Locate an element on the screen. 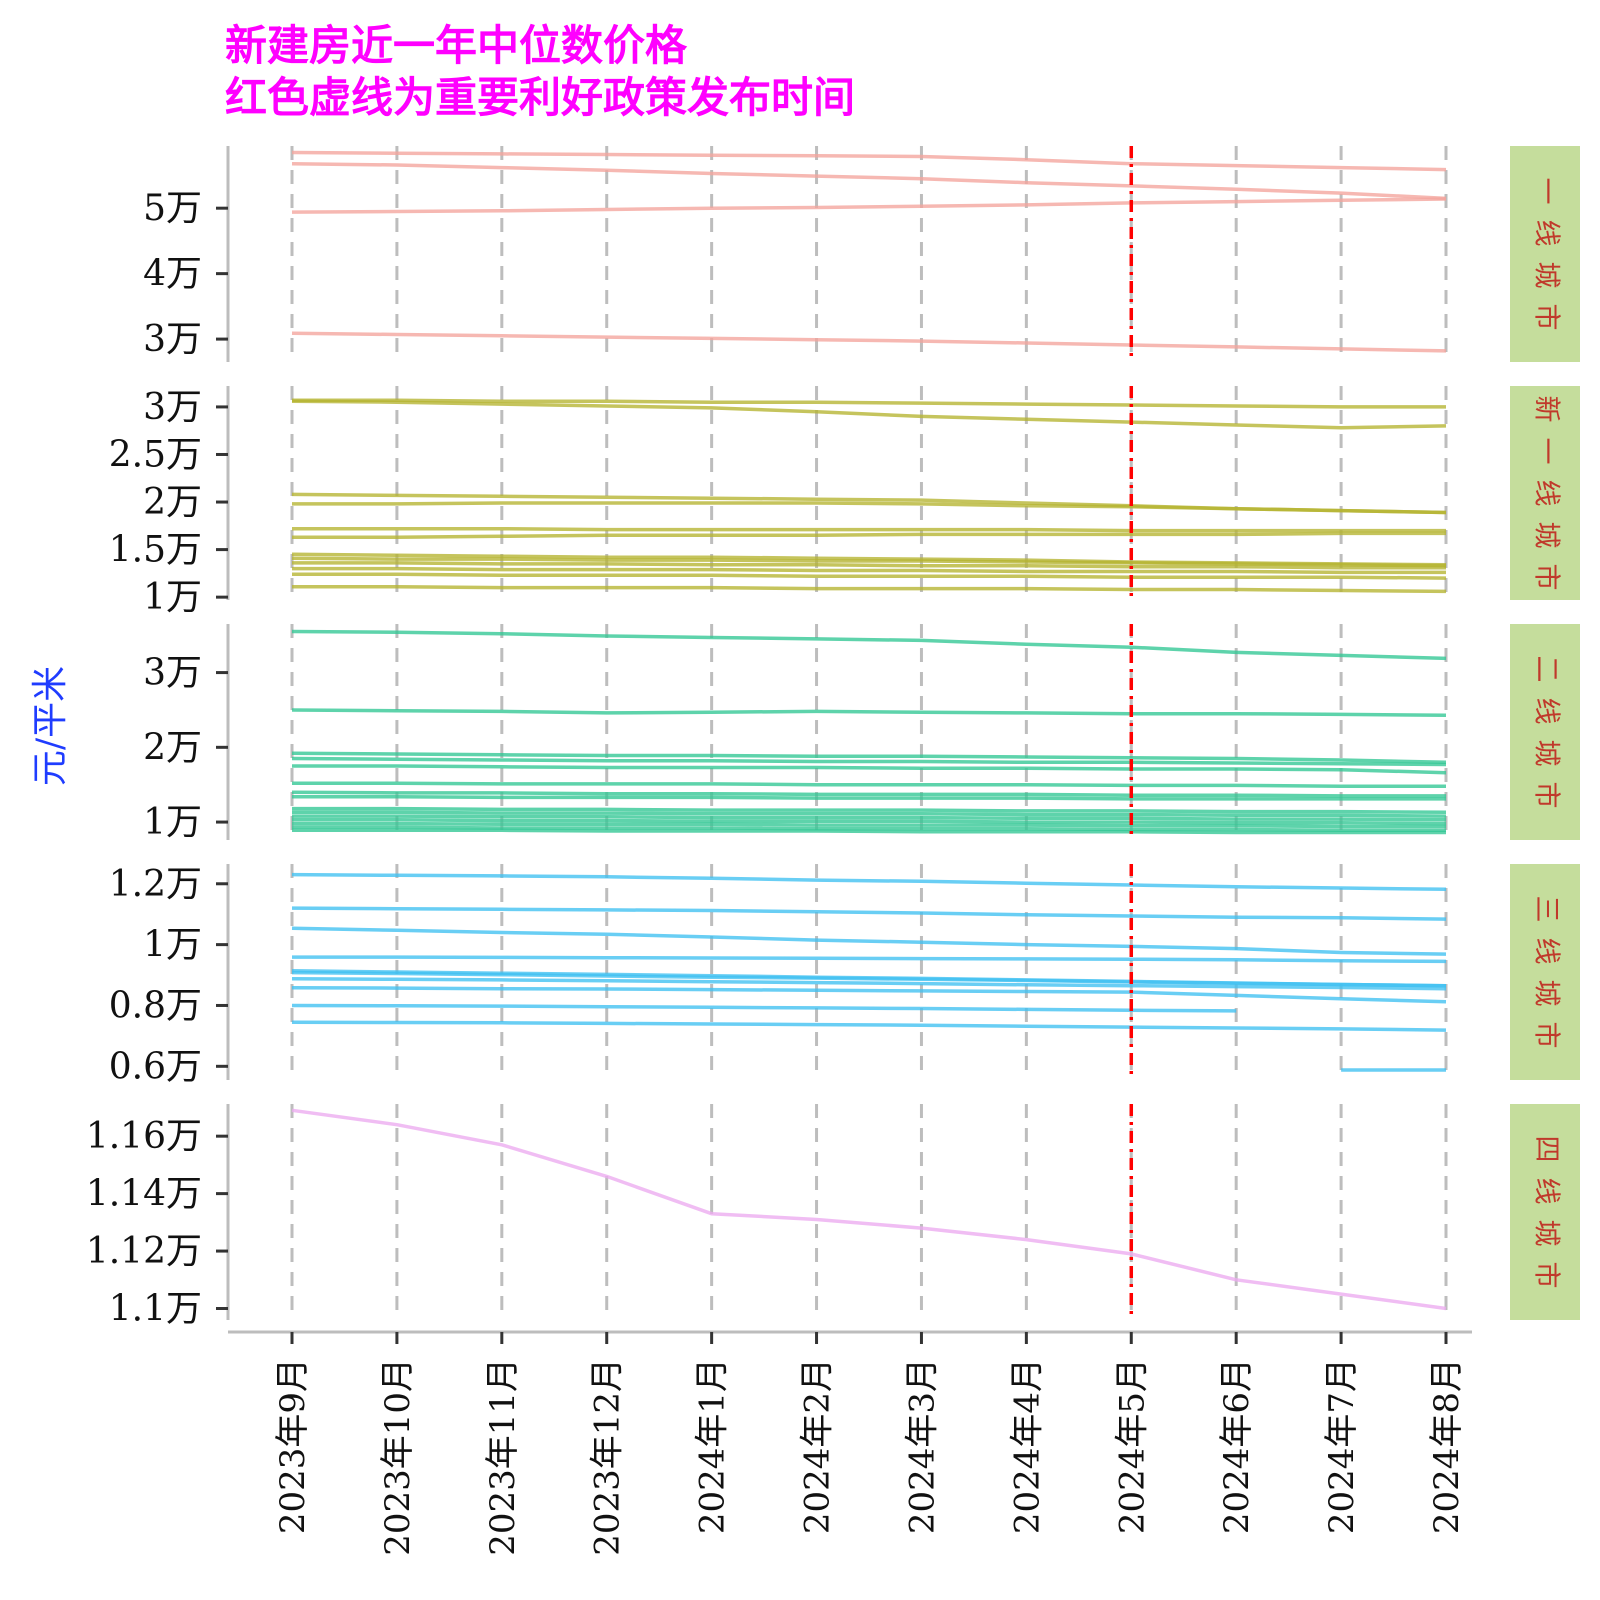  y-axis-label: 元/平米 is located at coordinates (50, 726).